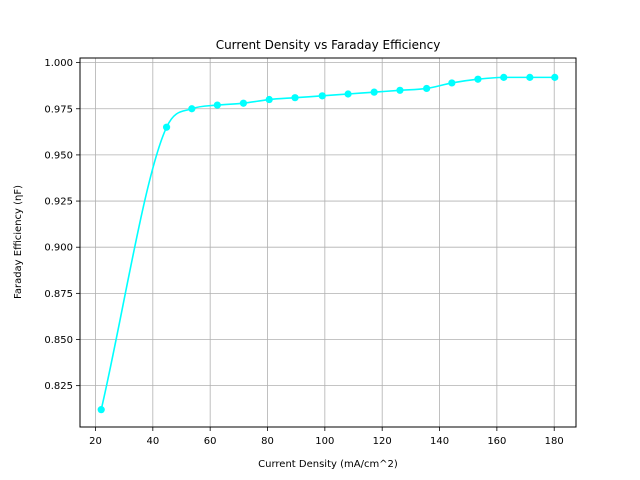 This screenshot has width=640, height=480. What do you see at coordinates (496, 441) in the screenshot?
I see `x-tick-label: 160` at bounding box center [496, 441].